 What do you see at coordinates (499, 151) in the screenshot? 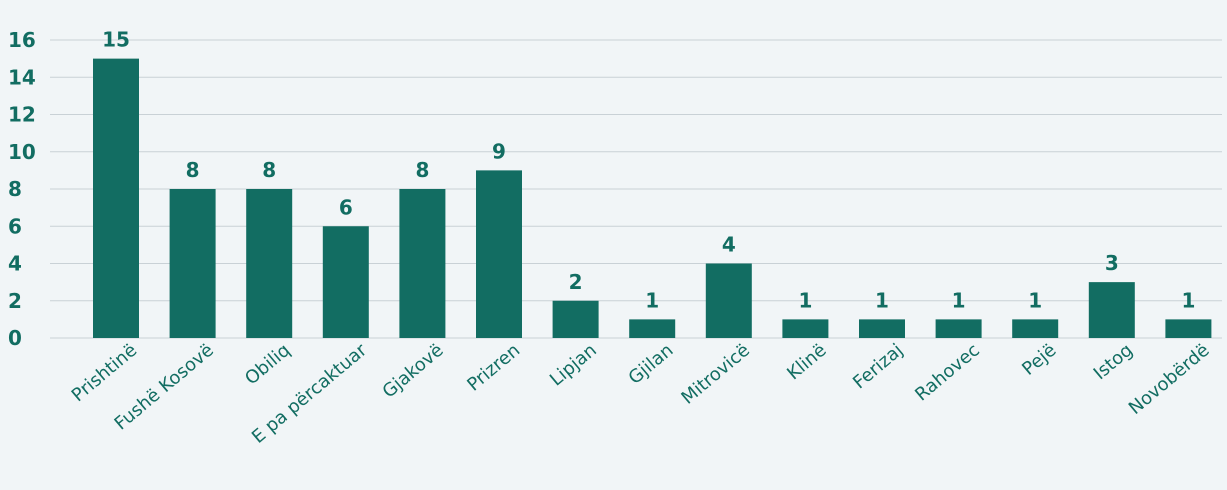
I see `data-label: 9` at bounding box center [499, 151].